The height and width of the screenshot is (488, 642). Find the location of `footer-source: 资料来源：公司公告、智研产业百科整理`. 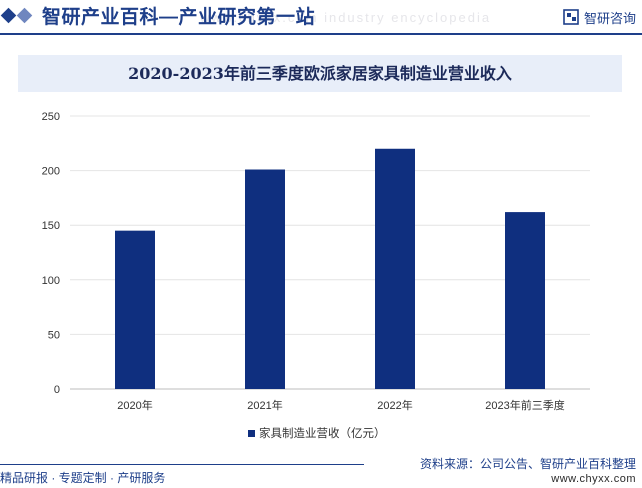

footer-source: 资料来源：公司公告、智研产业百科整理 is located at coordinates (527, 464).